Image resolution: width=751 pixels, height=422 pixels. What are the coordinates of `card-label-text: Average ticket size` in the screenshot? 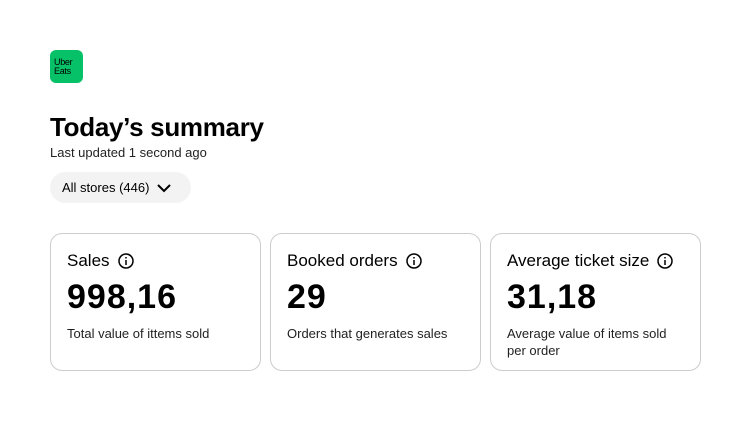 It's located at (578, 260).